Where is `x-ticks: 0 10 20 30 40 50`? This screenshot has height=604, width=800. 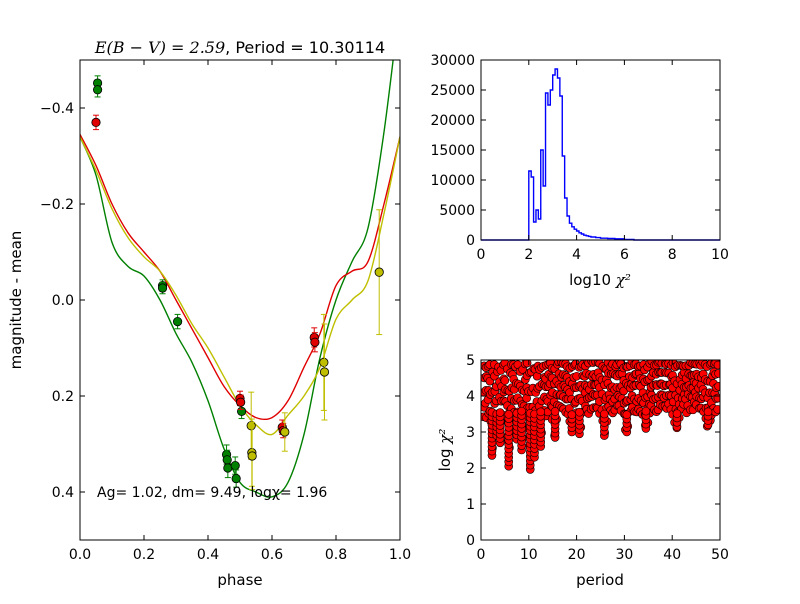
x-ticks: 0 10 20 30 40 50 is located at coordinates (603, 461).